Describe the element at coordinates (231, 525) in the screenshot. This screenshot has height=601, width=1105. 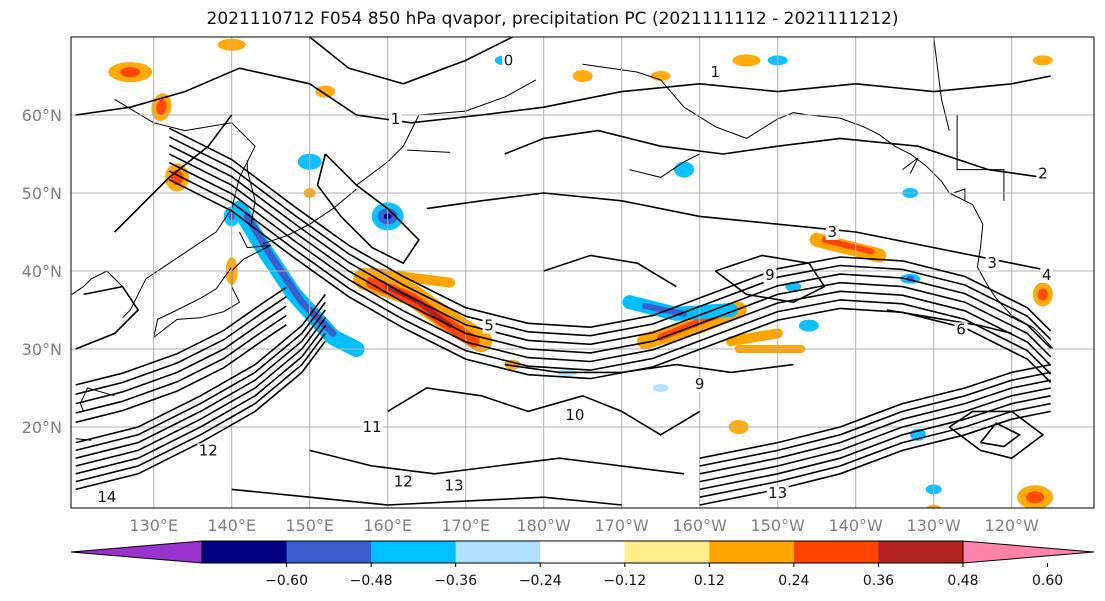
I see `lon-tick-label: 140°E` at that location.